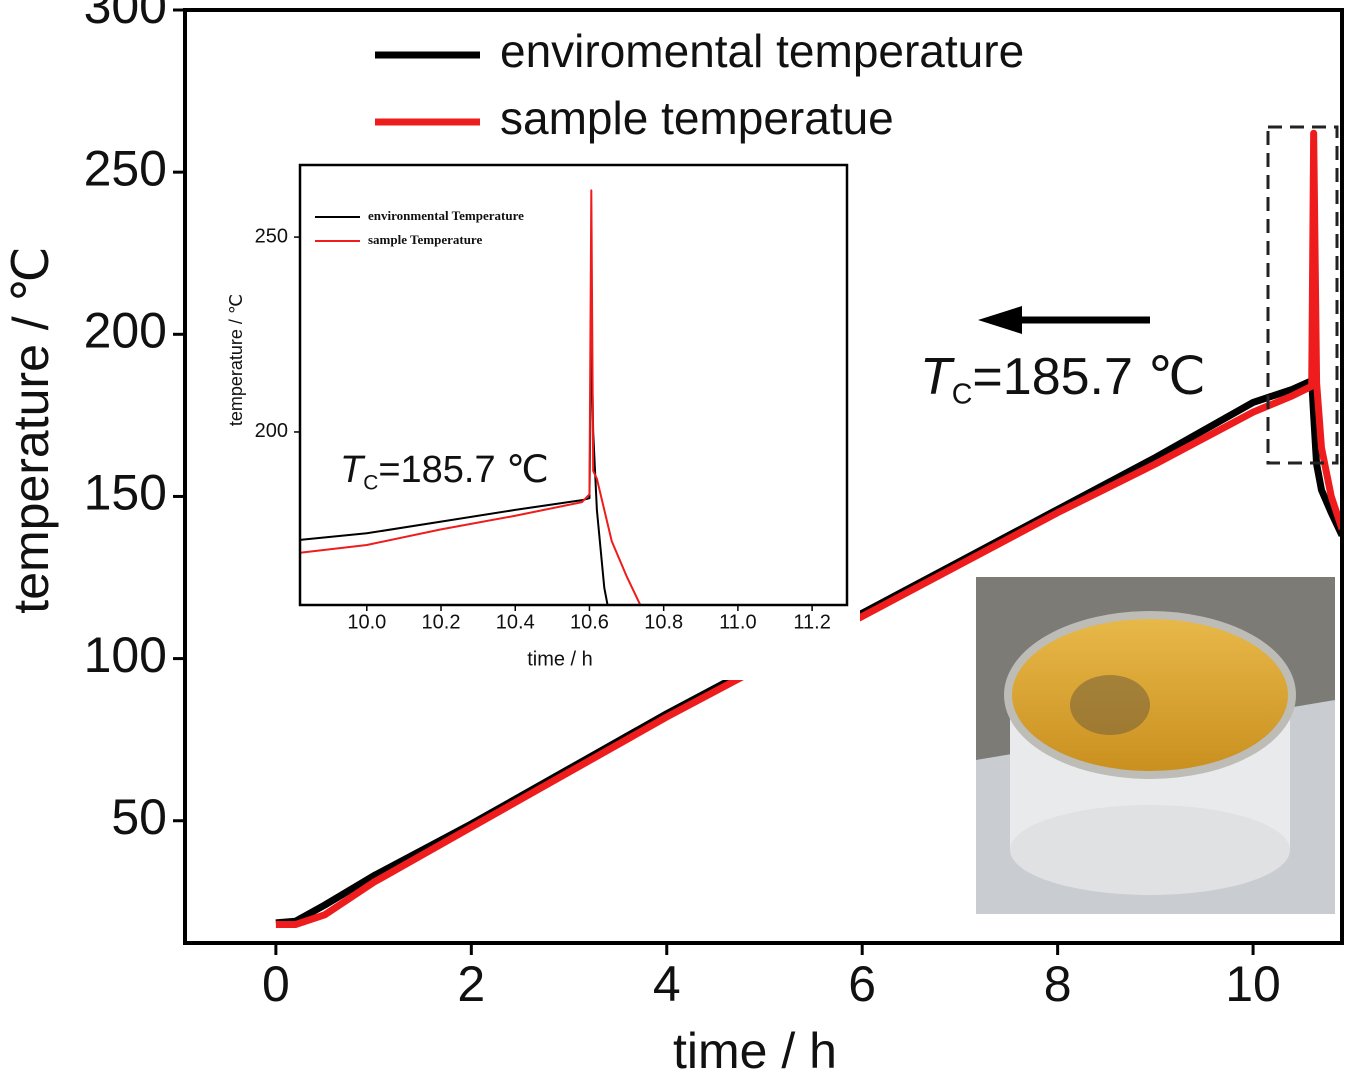 The image size is (1349, 1088). I want to click on photo, so click(1155, 745).